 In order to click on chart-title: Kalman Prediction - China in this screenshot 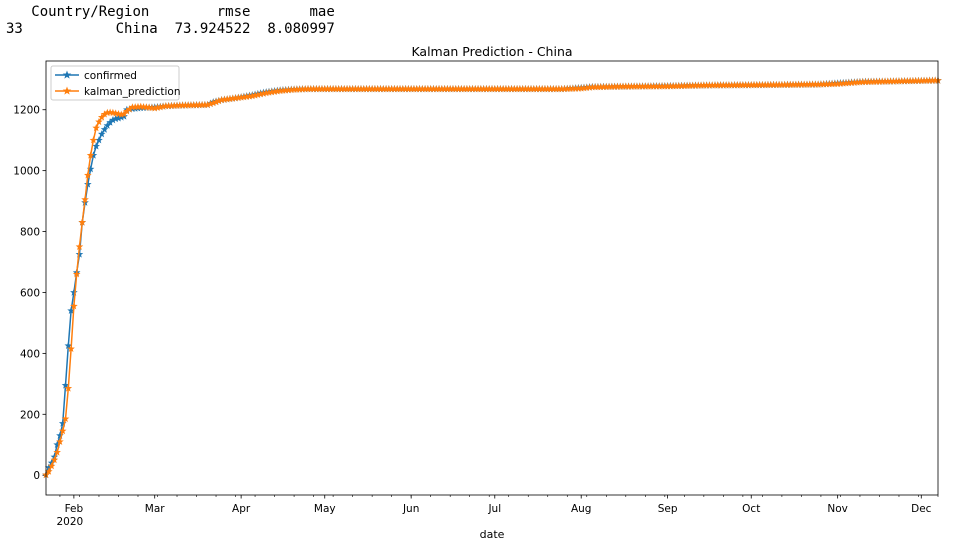, I will do `click(491, 51)`.